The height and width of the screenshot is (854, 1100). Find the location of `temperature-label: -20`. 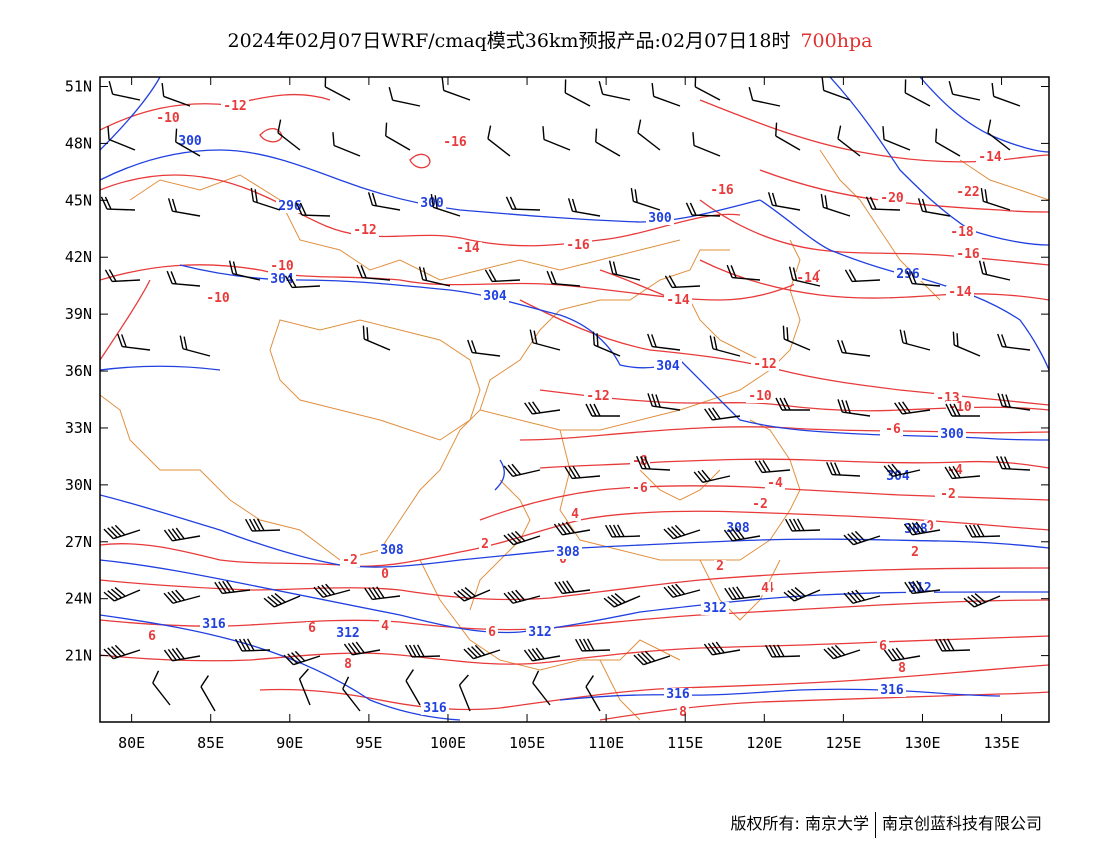

temperature-label: -20 is located at coordinates (892, 198).